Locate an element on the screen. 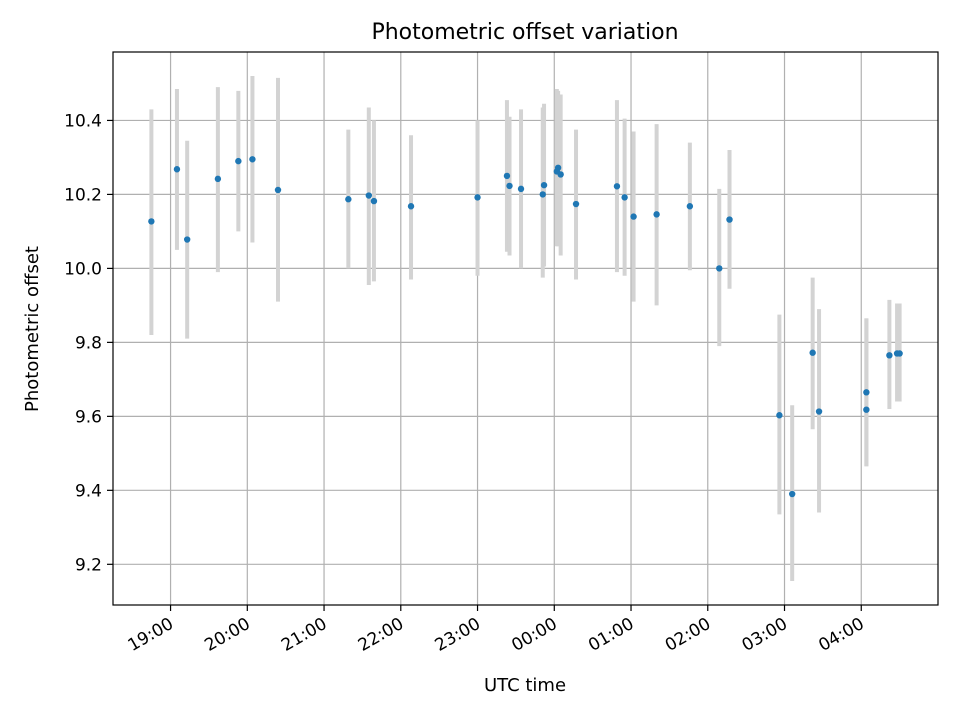  y-tick-label: 10.4 is located at coordinates (83, 121).